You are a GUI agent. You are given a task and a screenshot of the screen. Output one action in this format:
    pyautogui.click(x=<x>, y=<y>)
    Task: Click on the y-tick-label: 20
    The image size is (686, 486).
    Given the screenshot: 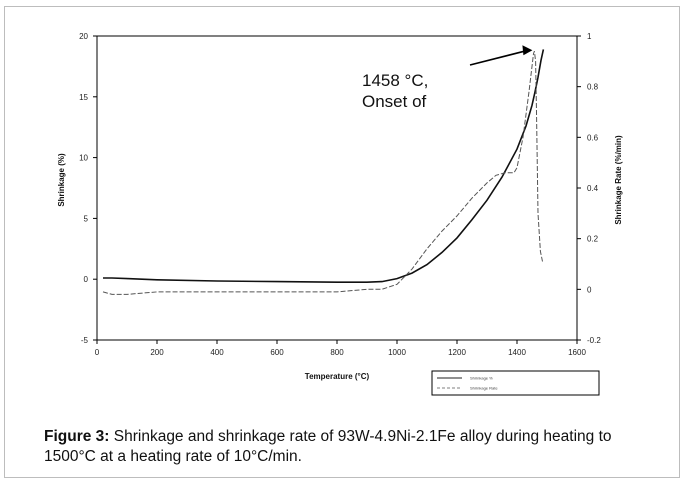 What is the action you would take?
    pyautogui.click(x=83, y=36)
    